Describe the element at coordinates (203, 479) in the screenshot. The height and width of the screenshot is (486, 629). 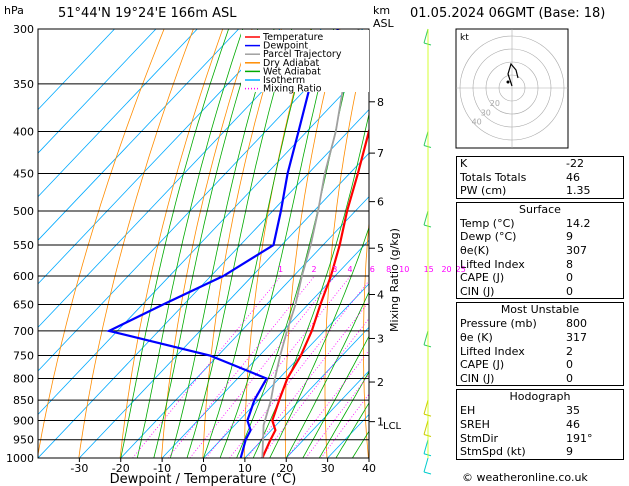
I see `x-axis-label: Dewpoint / Temperature (°C)` at that location.